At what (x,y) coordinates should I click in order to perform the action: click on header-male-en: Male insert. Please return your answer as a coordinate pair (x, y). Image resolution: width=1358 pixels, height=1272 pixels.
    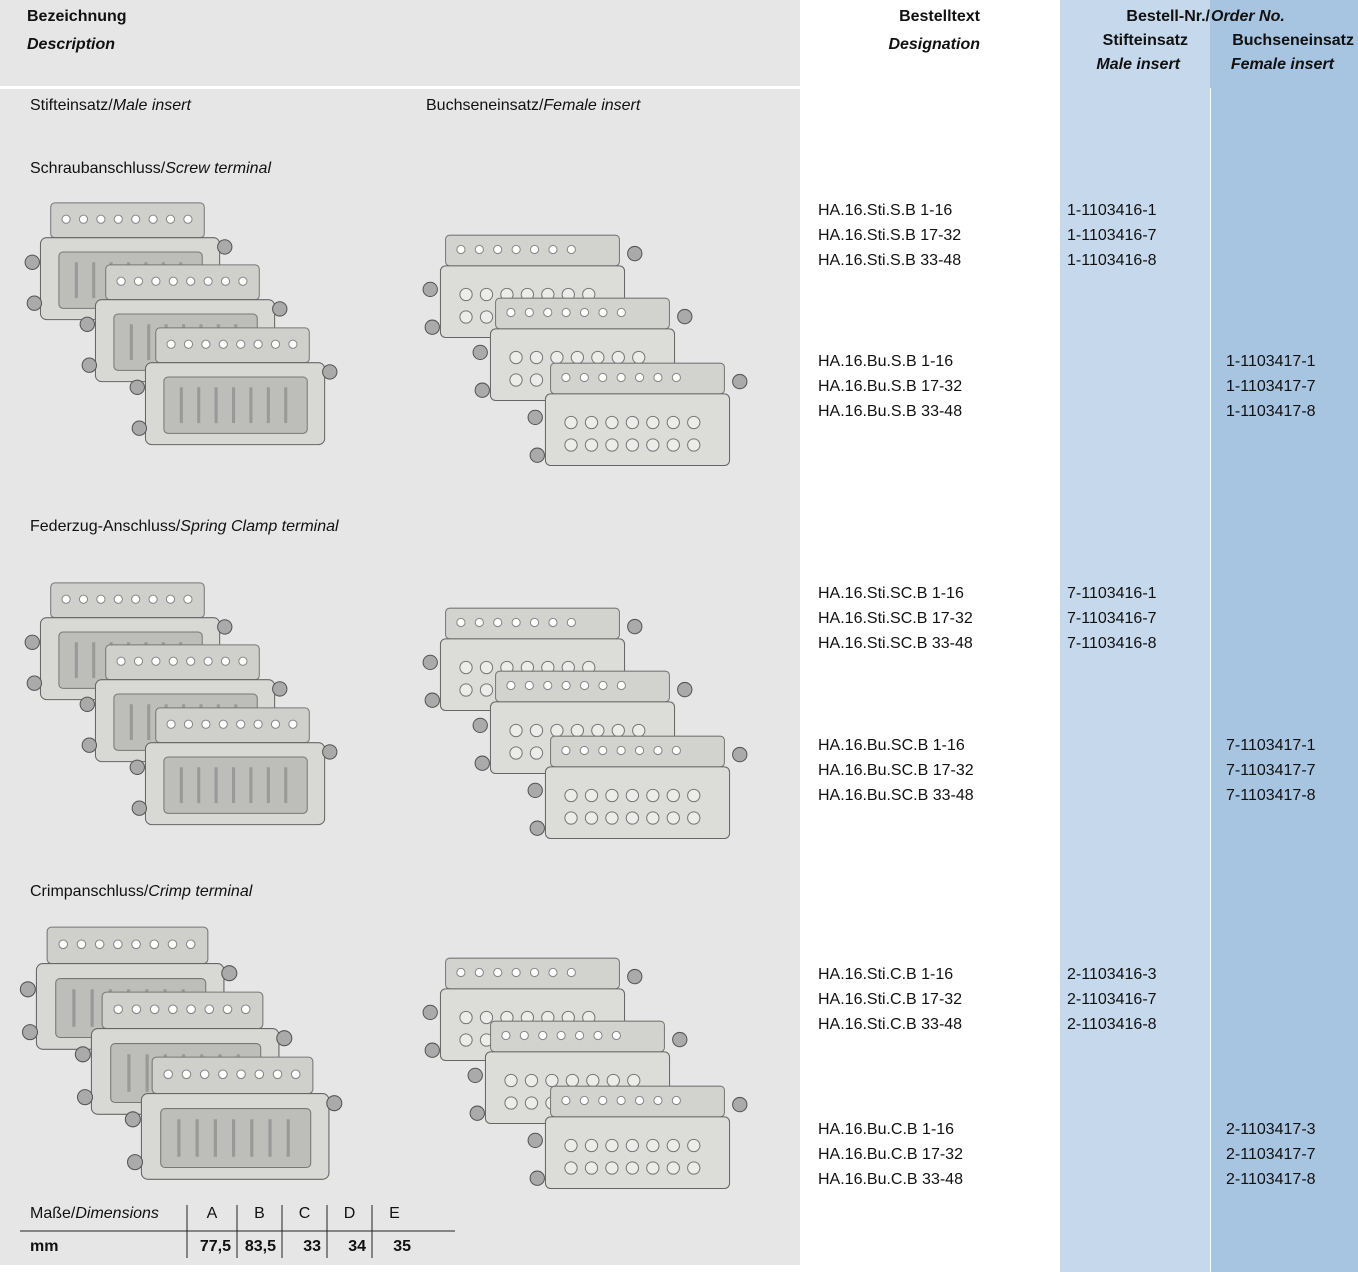
    Looking at the image, I should click on (1138, 64).